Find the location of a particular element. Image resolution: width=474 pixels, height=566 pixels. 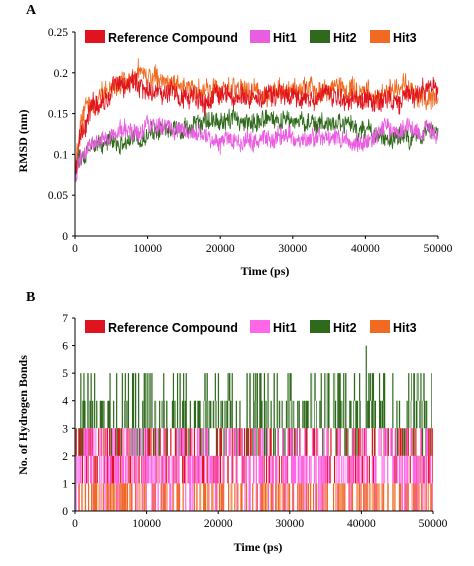

series-line-hit1 is located at coordinates (256, 148).